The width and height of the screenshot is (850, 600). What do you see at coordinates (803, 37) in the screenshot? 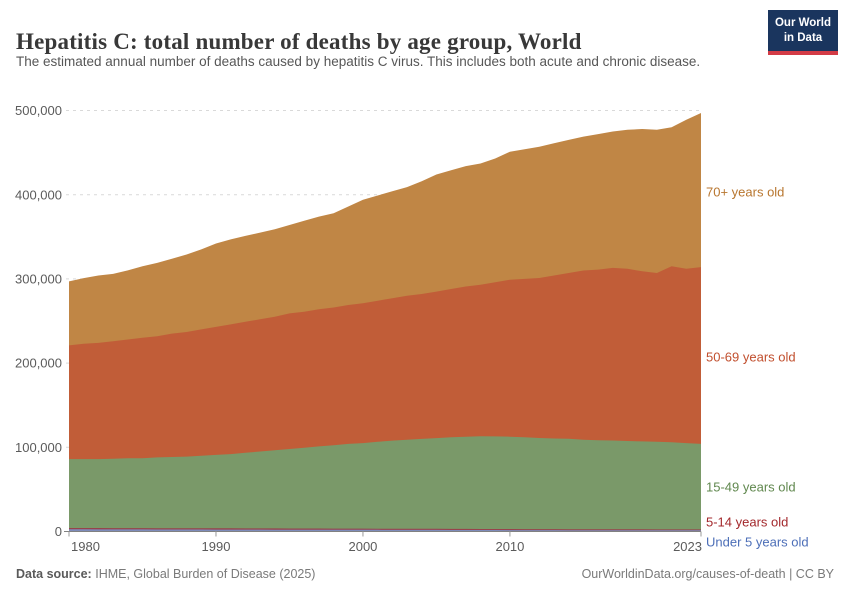
I see `owid-logo-line2: in Data` at bounding box center [803, 37].